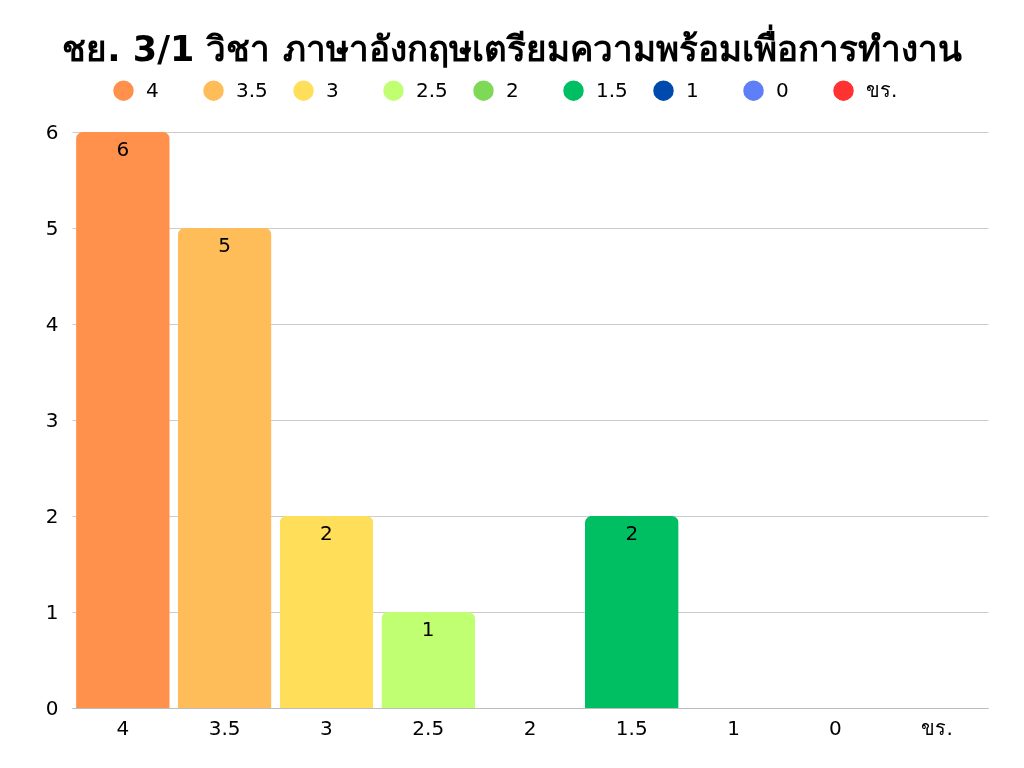 This screenshot has height=768, width=1024. Describe the element at coordinates (530, 727) in the screenshot. I see `x-tick-label: 2` at that location.